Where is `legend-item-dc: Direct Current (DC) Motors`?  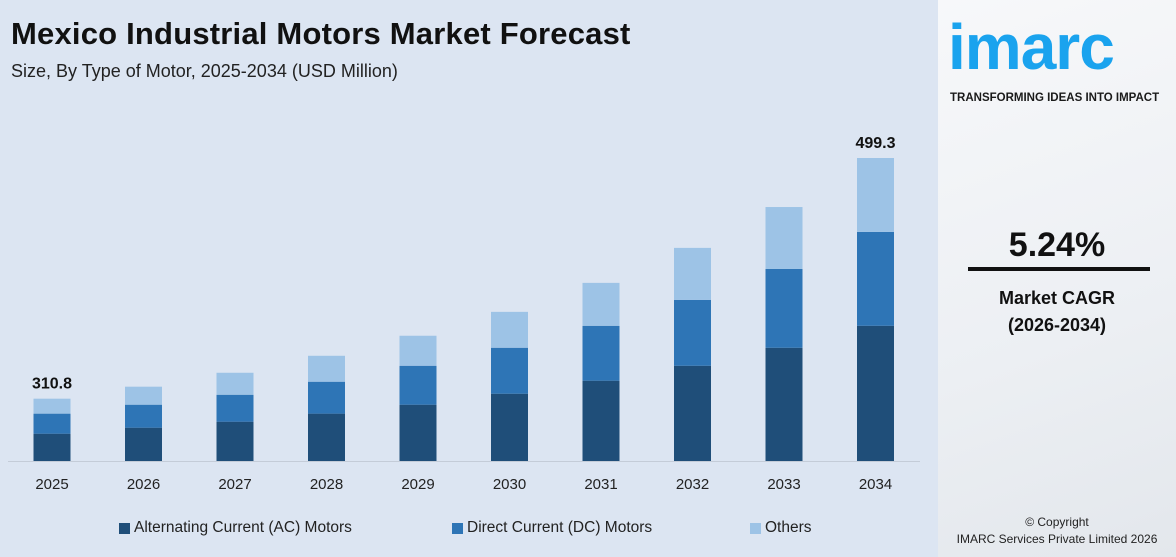
legend-item-dc: Direct Current (DC) Motors is located at coordinates (552, 528).